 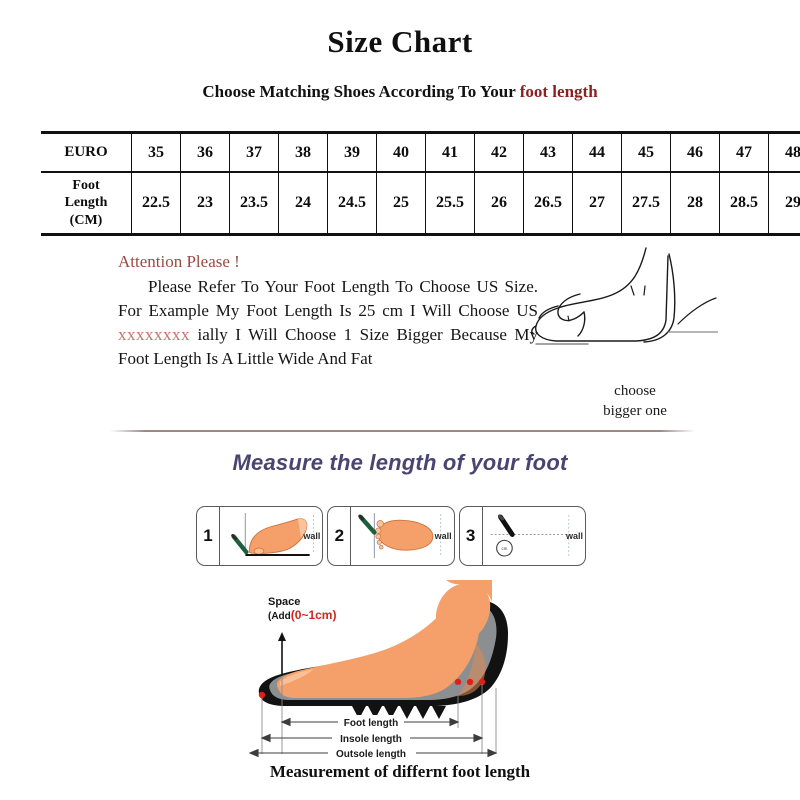 I want to click on table-cell-euro-8: 43, so click(x=548, y=152).